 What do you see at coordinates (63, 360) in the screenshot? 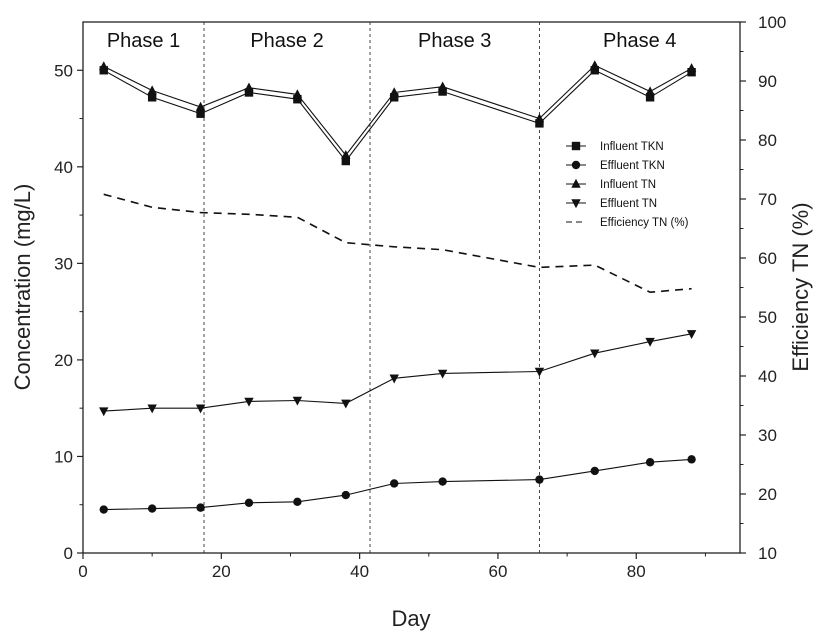
I see `y-tick-label: 20` at bounding box center [63, 360].